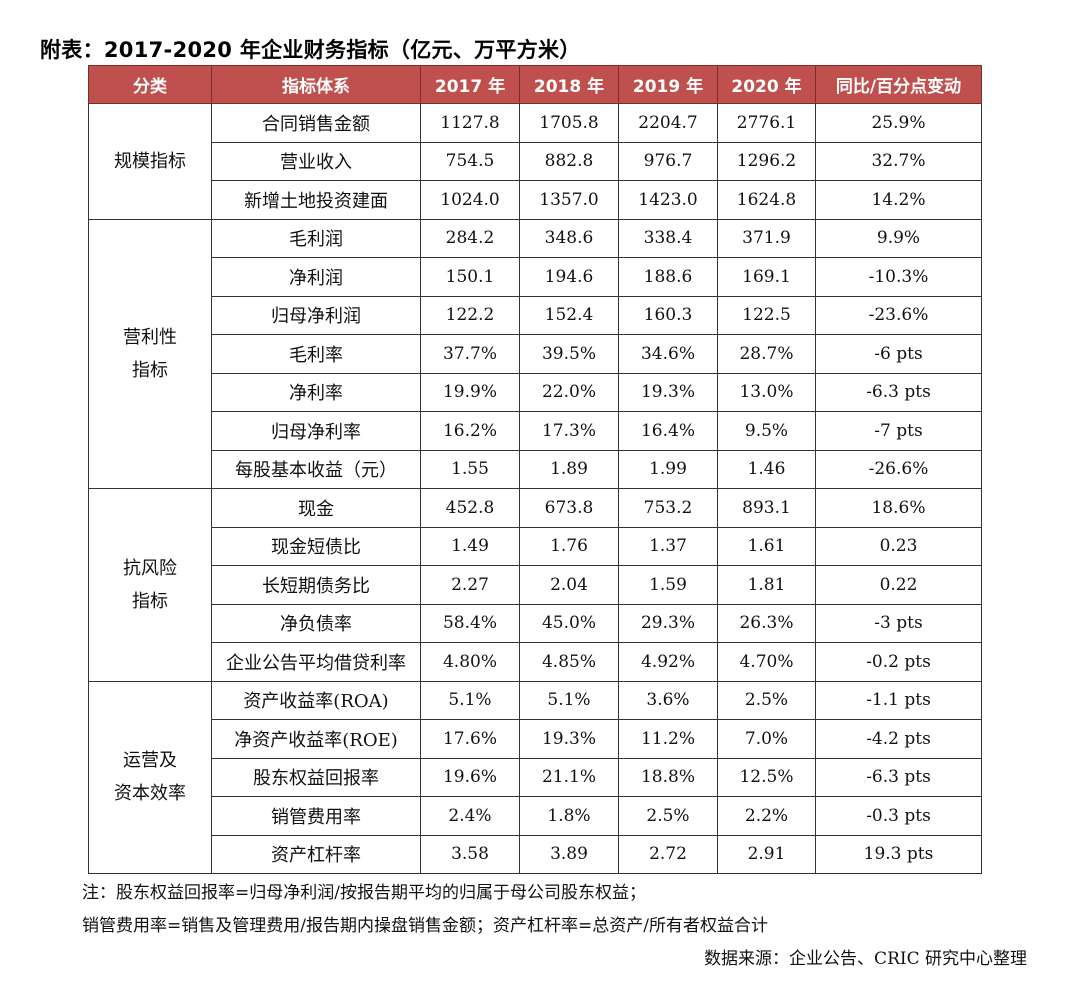 Image resolution: width=1067 pixels, height=999 pixels. I want to click on change-cell: 18.6%, so click(898, 508).